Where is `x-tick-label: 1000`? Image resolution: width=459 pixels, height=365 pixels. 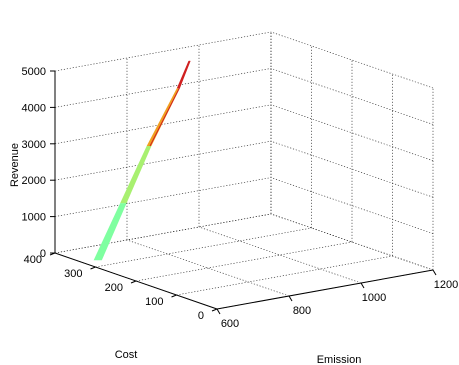 x-tick-label: 1000 is located at coordinates (374, 298).